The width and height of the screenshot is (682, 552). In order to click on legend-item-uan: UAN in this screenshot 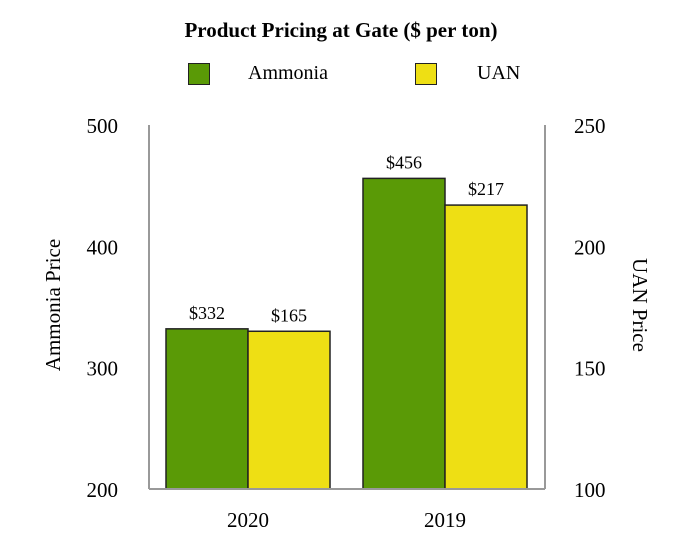, I will do `click(467, 73)`.